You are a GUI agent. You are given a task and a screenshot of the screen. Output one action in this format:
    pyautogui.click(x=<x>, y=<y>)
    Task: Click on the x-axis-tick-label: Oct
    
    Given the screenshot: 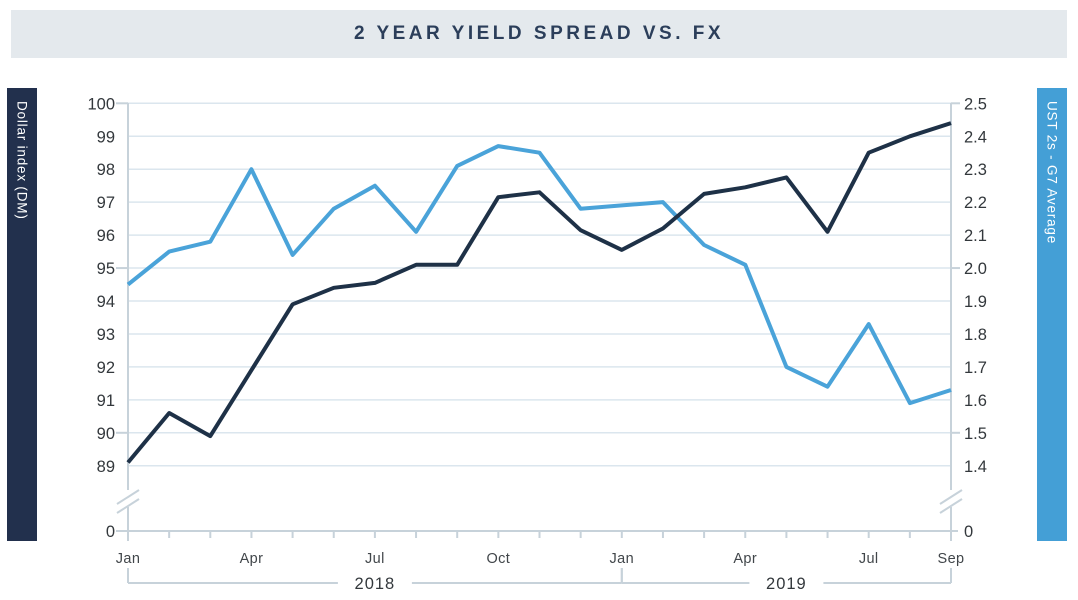 What is the action you would take?
    pyautogui.click(x=498, y=559)
    